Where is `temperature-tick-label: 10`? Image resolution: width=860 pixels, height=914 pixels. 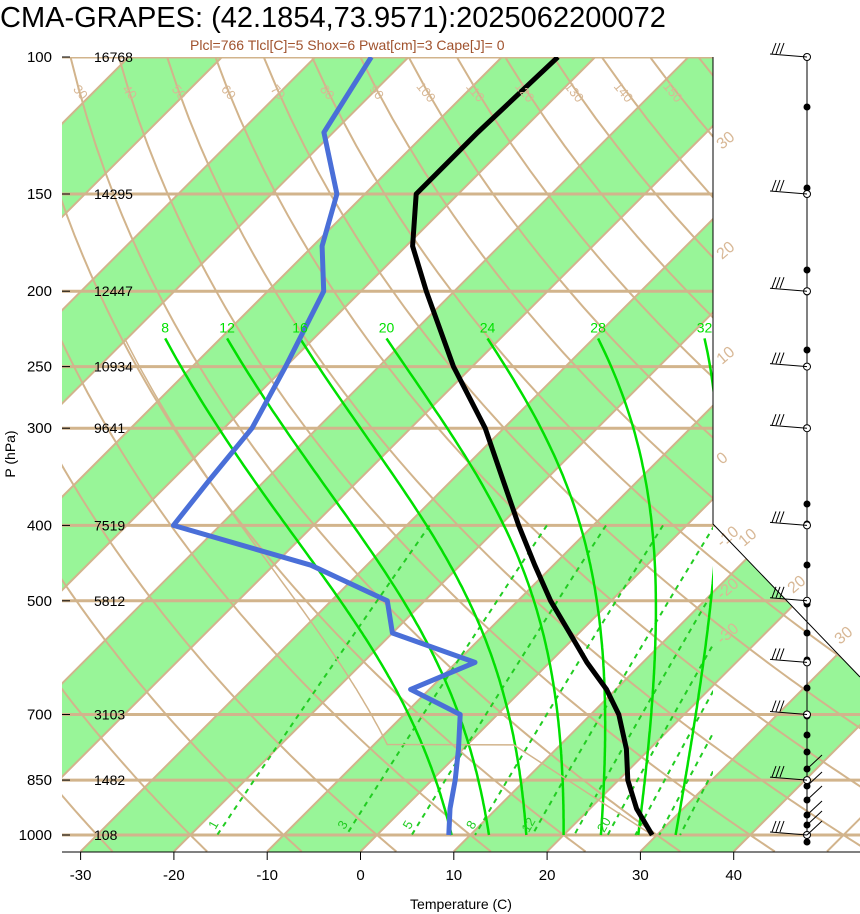
temperature-tick-label: 10 is located at coordinates (453, 875).